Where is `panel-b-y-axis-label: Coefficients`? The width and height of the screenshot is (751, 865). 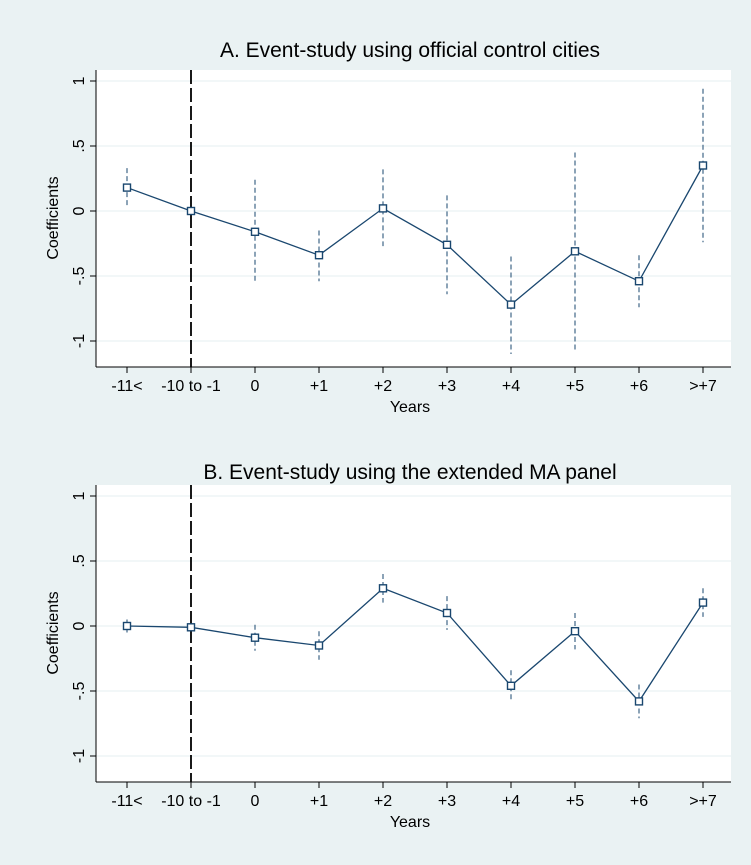 panel-b-y-axis-label: Coefficients is located at coordinates (53, 632).